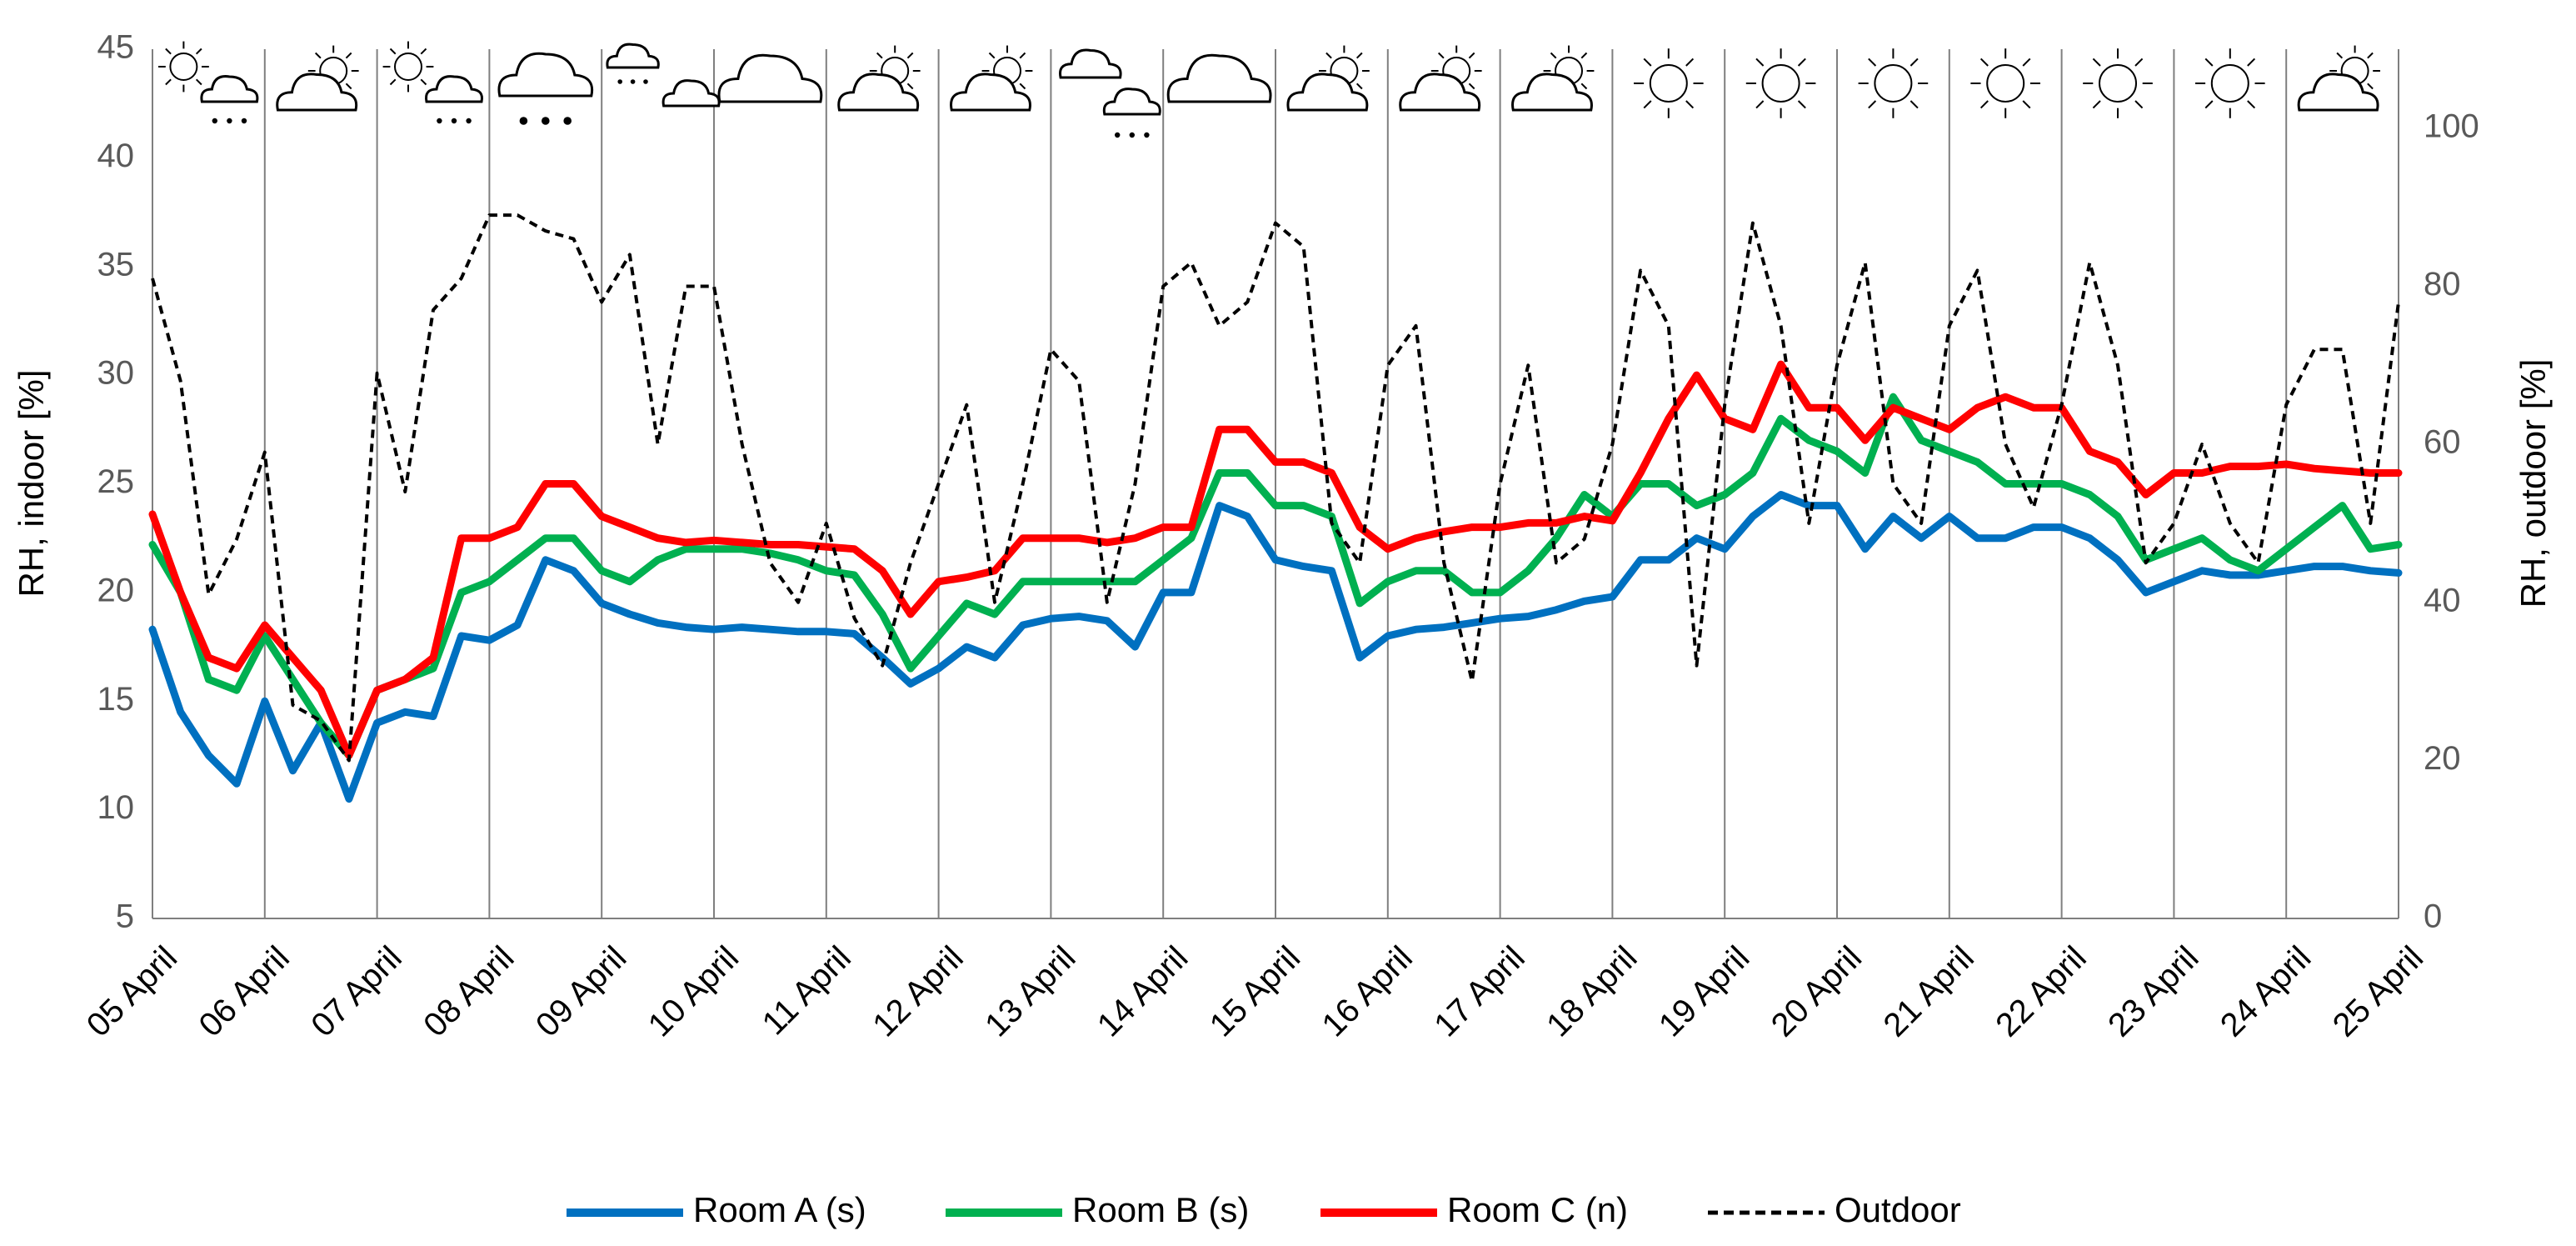  Describe the element at coordinates (694, 991) in the screenshot. I see `x-tick-label: 10 April` at that location.